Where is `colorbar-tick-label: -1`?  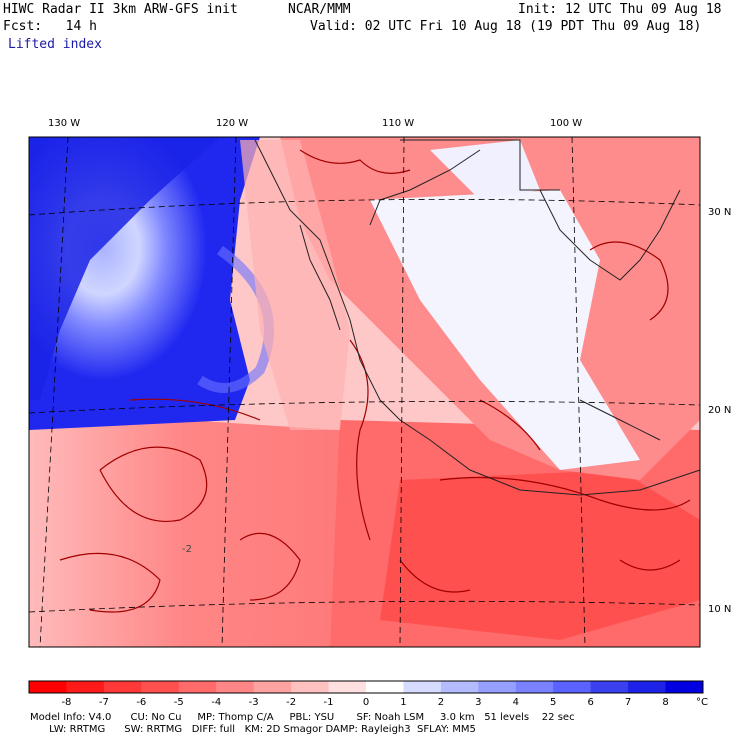 colorbar-tick-label: -1 is located at coordinates (328, 702).